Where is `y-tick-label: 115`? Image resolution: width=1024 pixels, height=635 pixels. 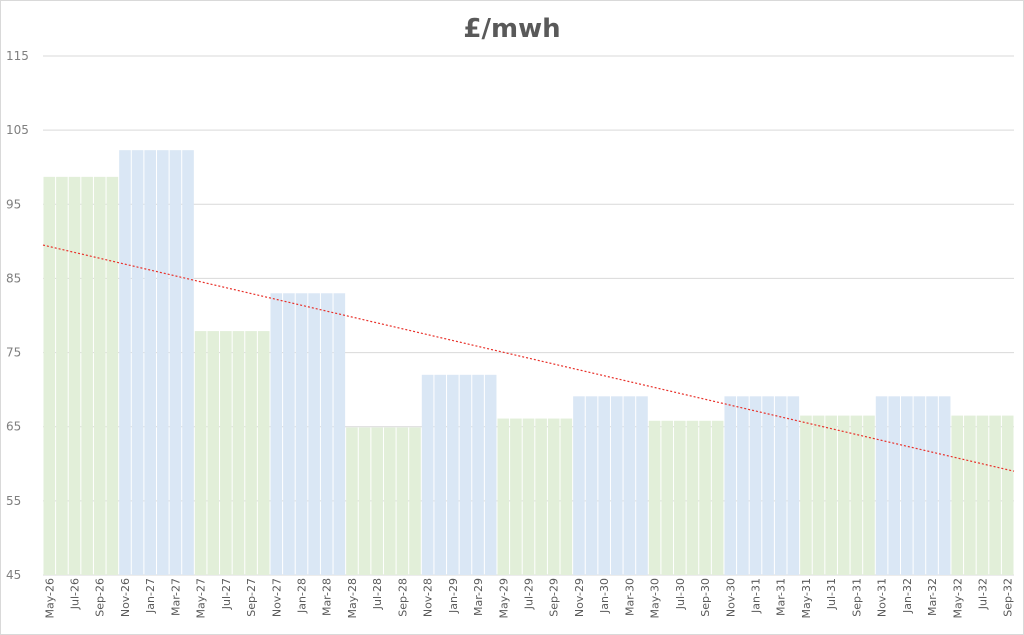
y-tick-label: 115 is located at coordinates (17, 56).